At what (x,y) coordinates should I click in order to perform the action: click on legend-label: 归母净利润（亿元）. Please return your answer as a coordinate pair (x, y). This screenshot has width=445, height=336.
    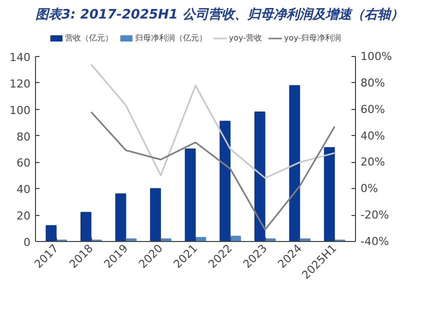
    Looking at the image, I should click on (170, 37).